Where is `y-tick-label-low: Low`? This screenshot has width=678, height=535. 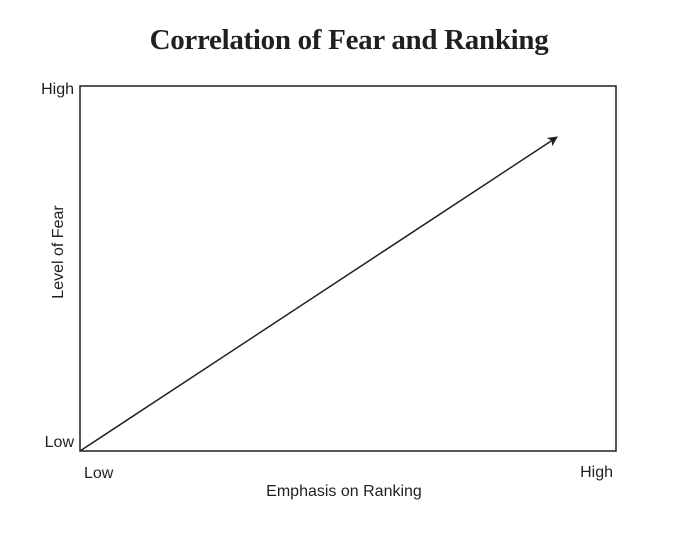 y-tick-label-low: Low is located at coordinates (60, 442).